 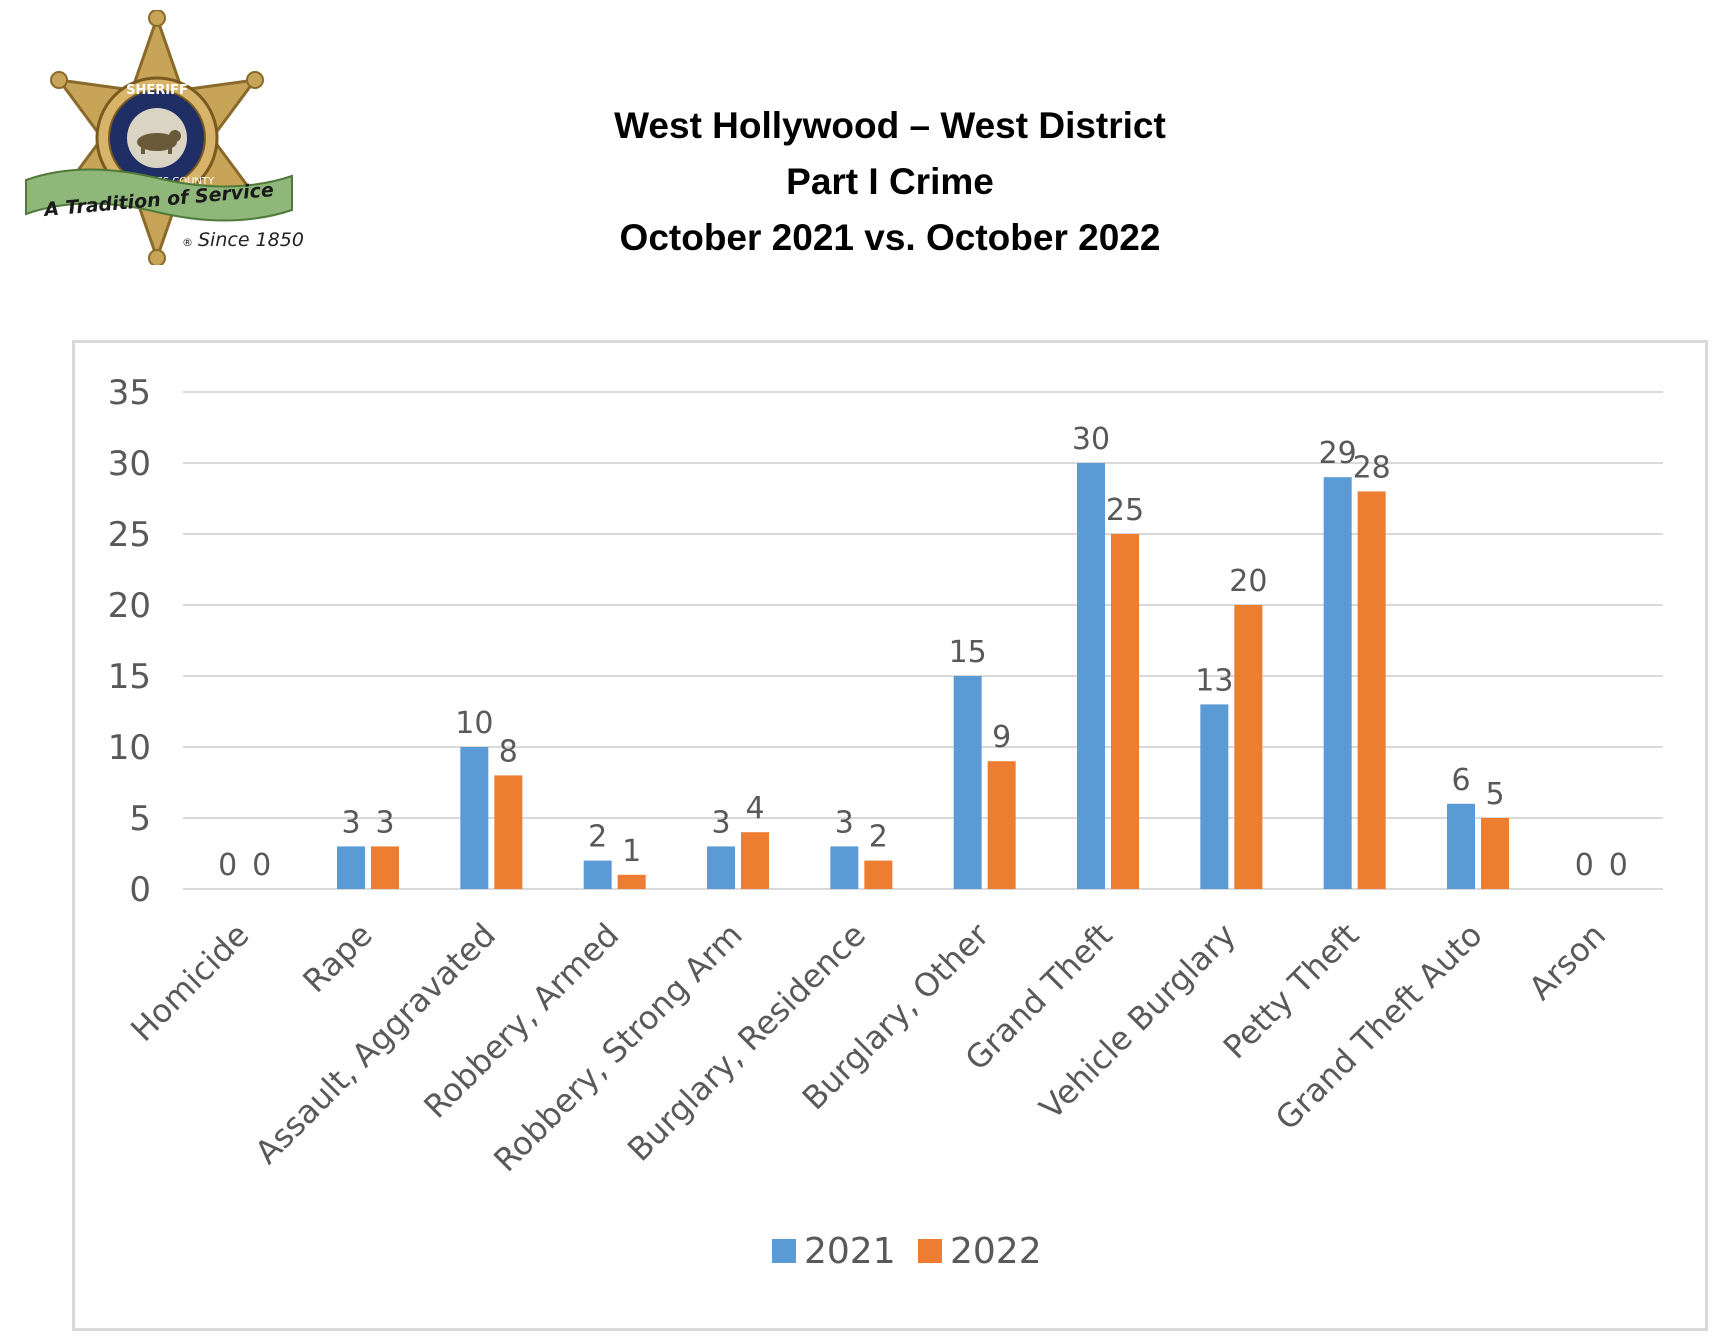 I want to click on y-tick-label: 25, so click(x=129, y=535).